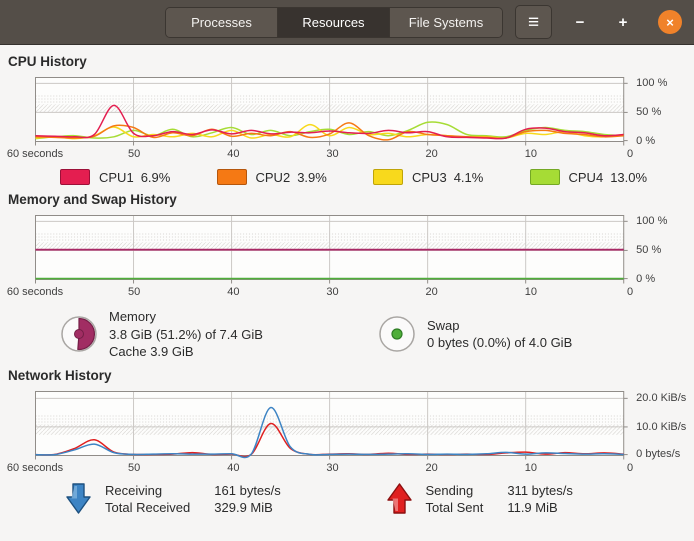  What do you see at coordinates (586, 177) in the screenshot?
I see `cpu4-label: CPU4` at bounding box center [586, 177].